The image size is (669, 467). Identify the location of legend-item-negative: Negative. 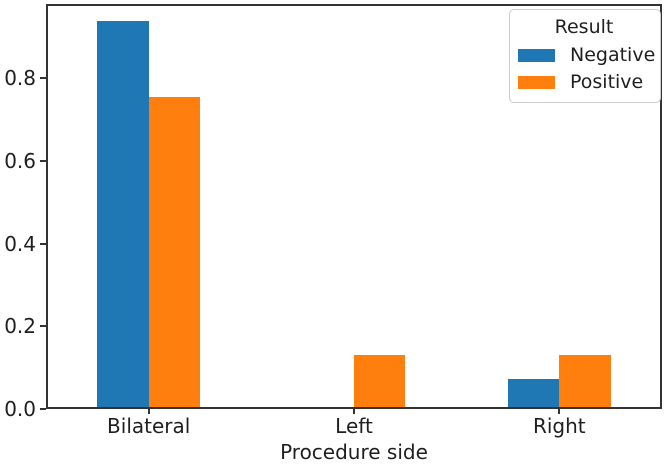
(586, 55).